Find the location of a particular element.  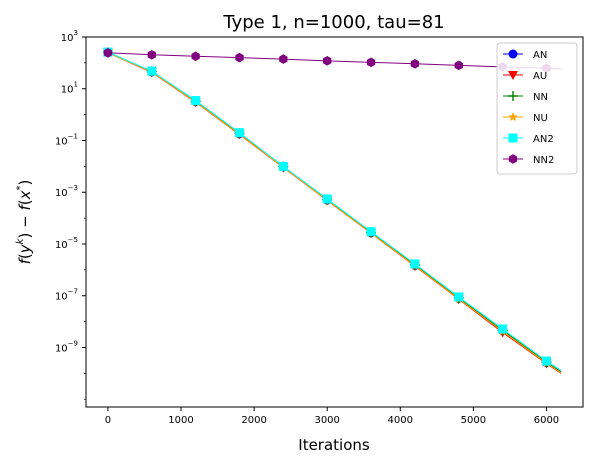

legend-item-an2: AN2 is located at coordinates (528, 139).